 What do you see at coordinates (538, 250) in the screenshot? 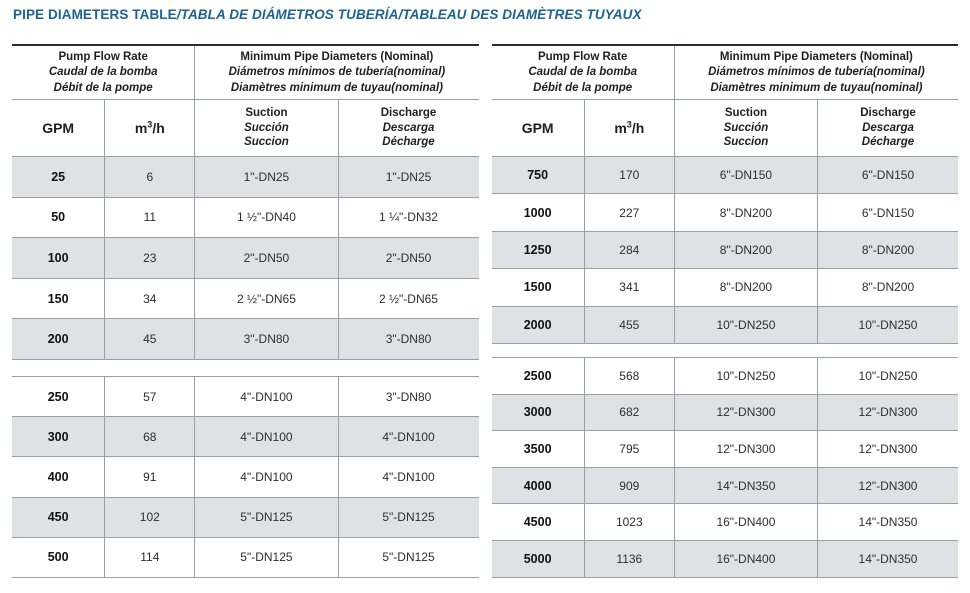
I see `cell-gpm: 1250` at bounding box center [538, 250].